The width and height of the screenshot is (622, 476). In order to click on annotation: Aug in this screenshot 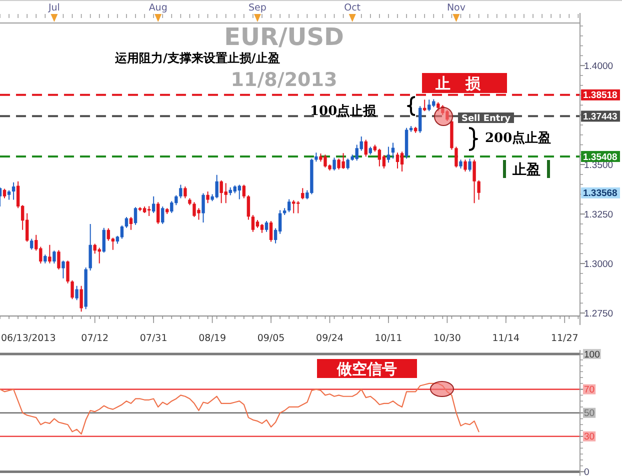, I will do `click(158, 12)`.